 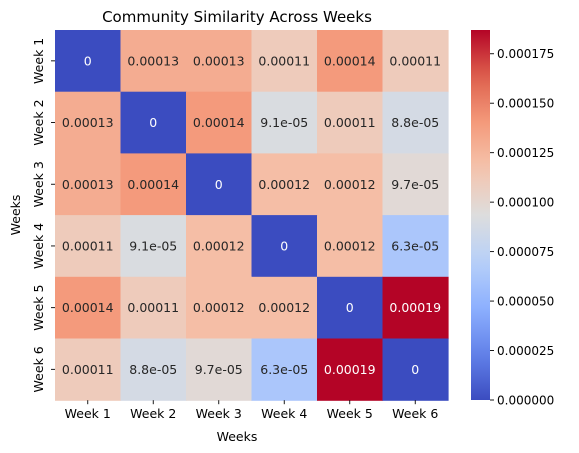 I want to click on cell-label-r2-c1: 0.00013, so click(x=88, y=122).